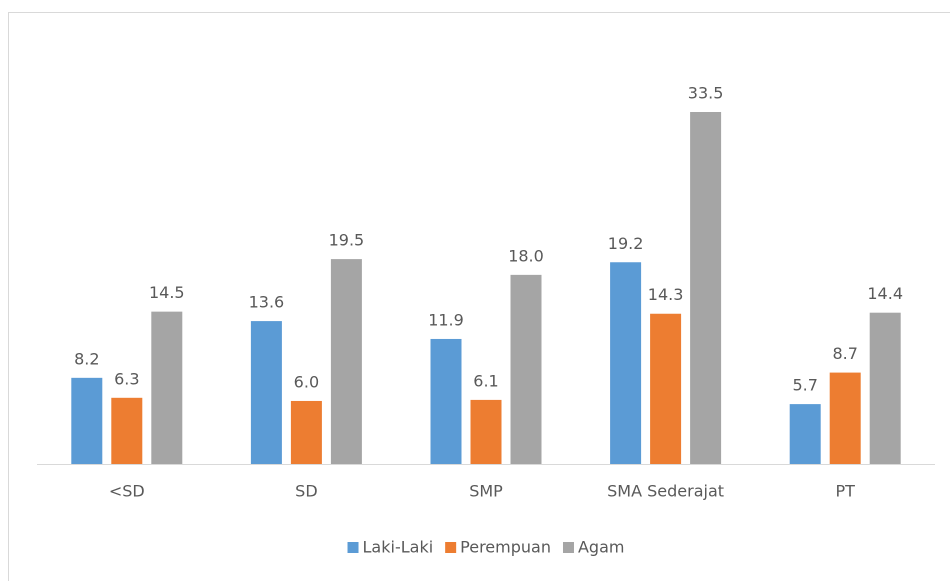  What do you see at coordinates (666, 294) in the screenshot?
I see `data-label: 14.3` at bounding box center [666, 294].